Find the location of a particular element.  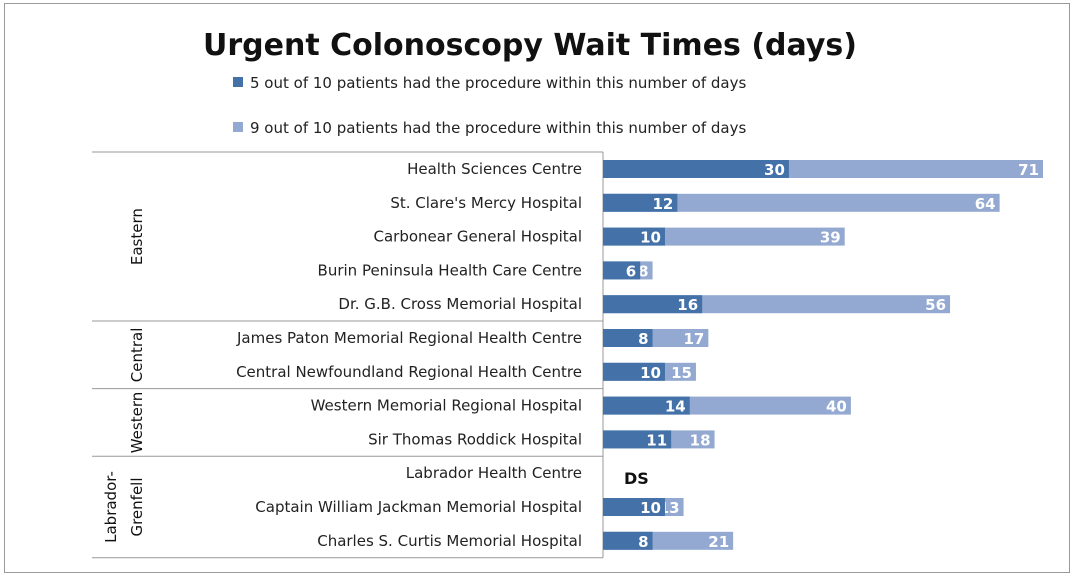

group-label: Grenfell is located at coordinates (137, 506).